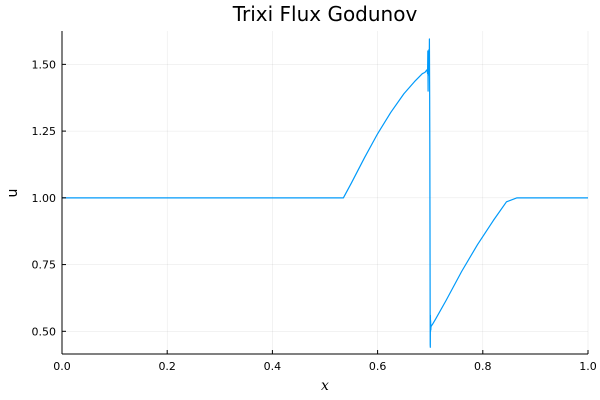  What do you see at coordinates (588, 366) in the screenshot?
I see `x-tick-label: 1.0` at bounding box center [588, 366].